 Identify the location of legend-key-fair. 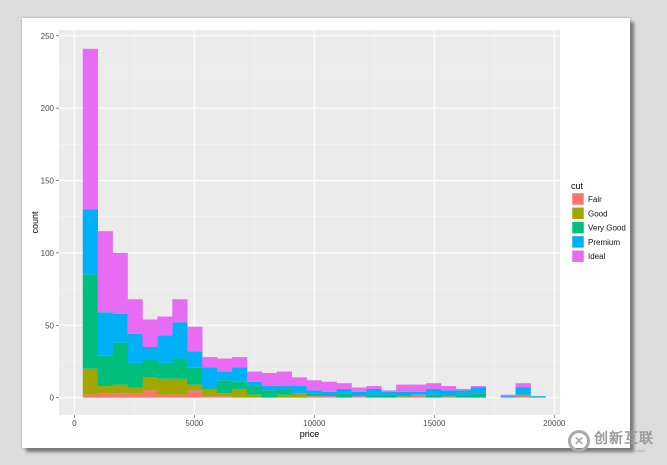
(578, 199).